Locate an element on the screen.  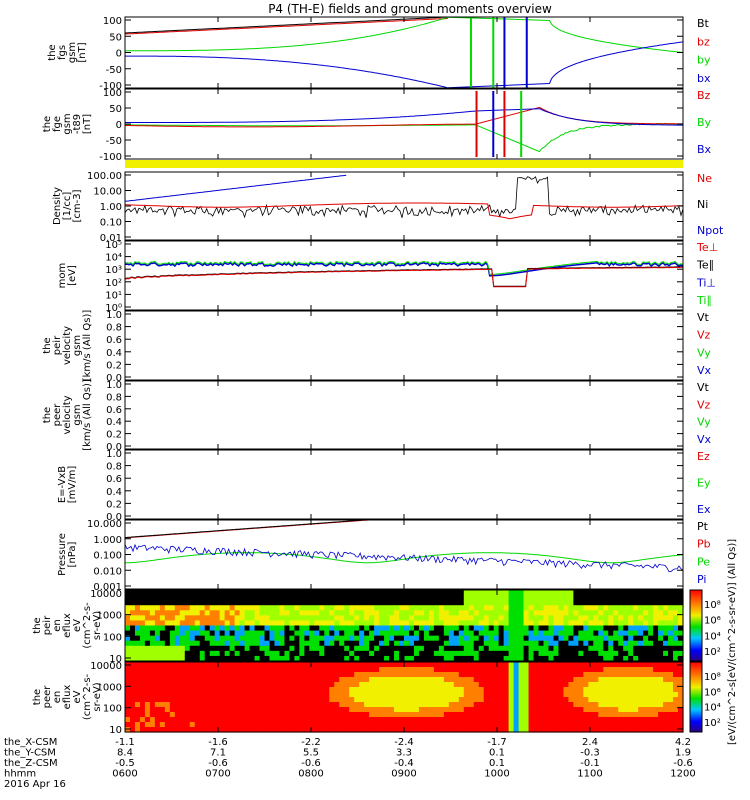
y-axis-label: thefgsgsm[nT] is located at coordinates (67, 52).